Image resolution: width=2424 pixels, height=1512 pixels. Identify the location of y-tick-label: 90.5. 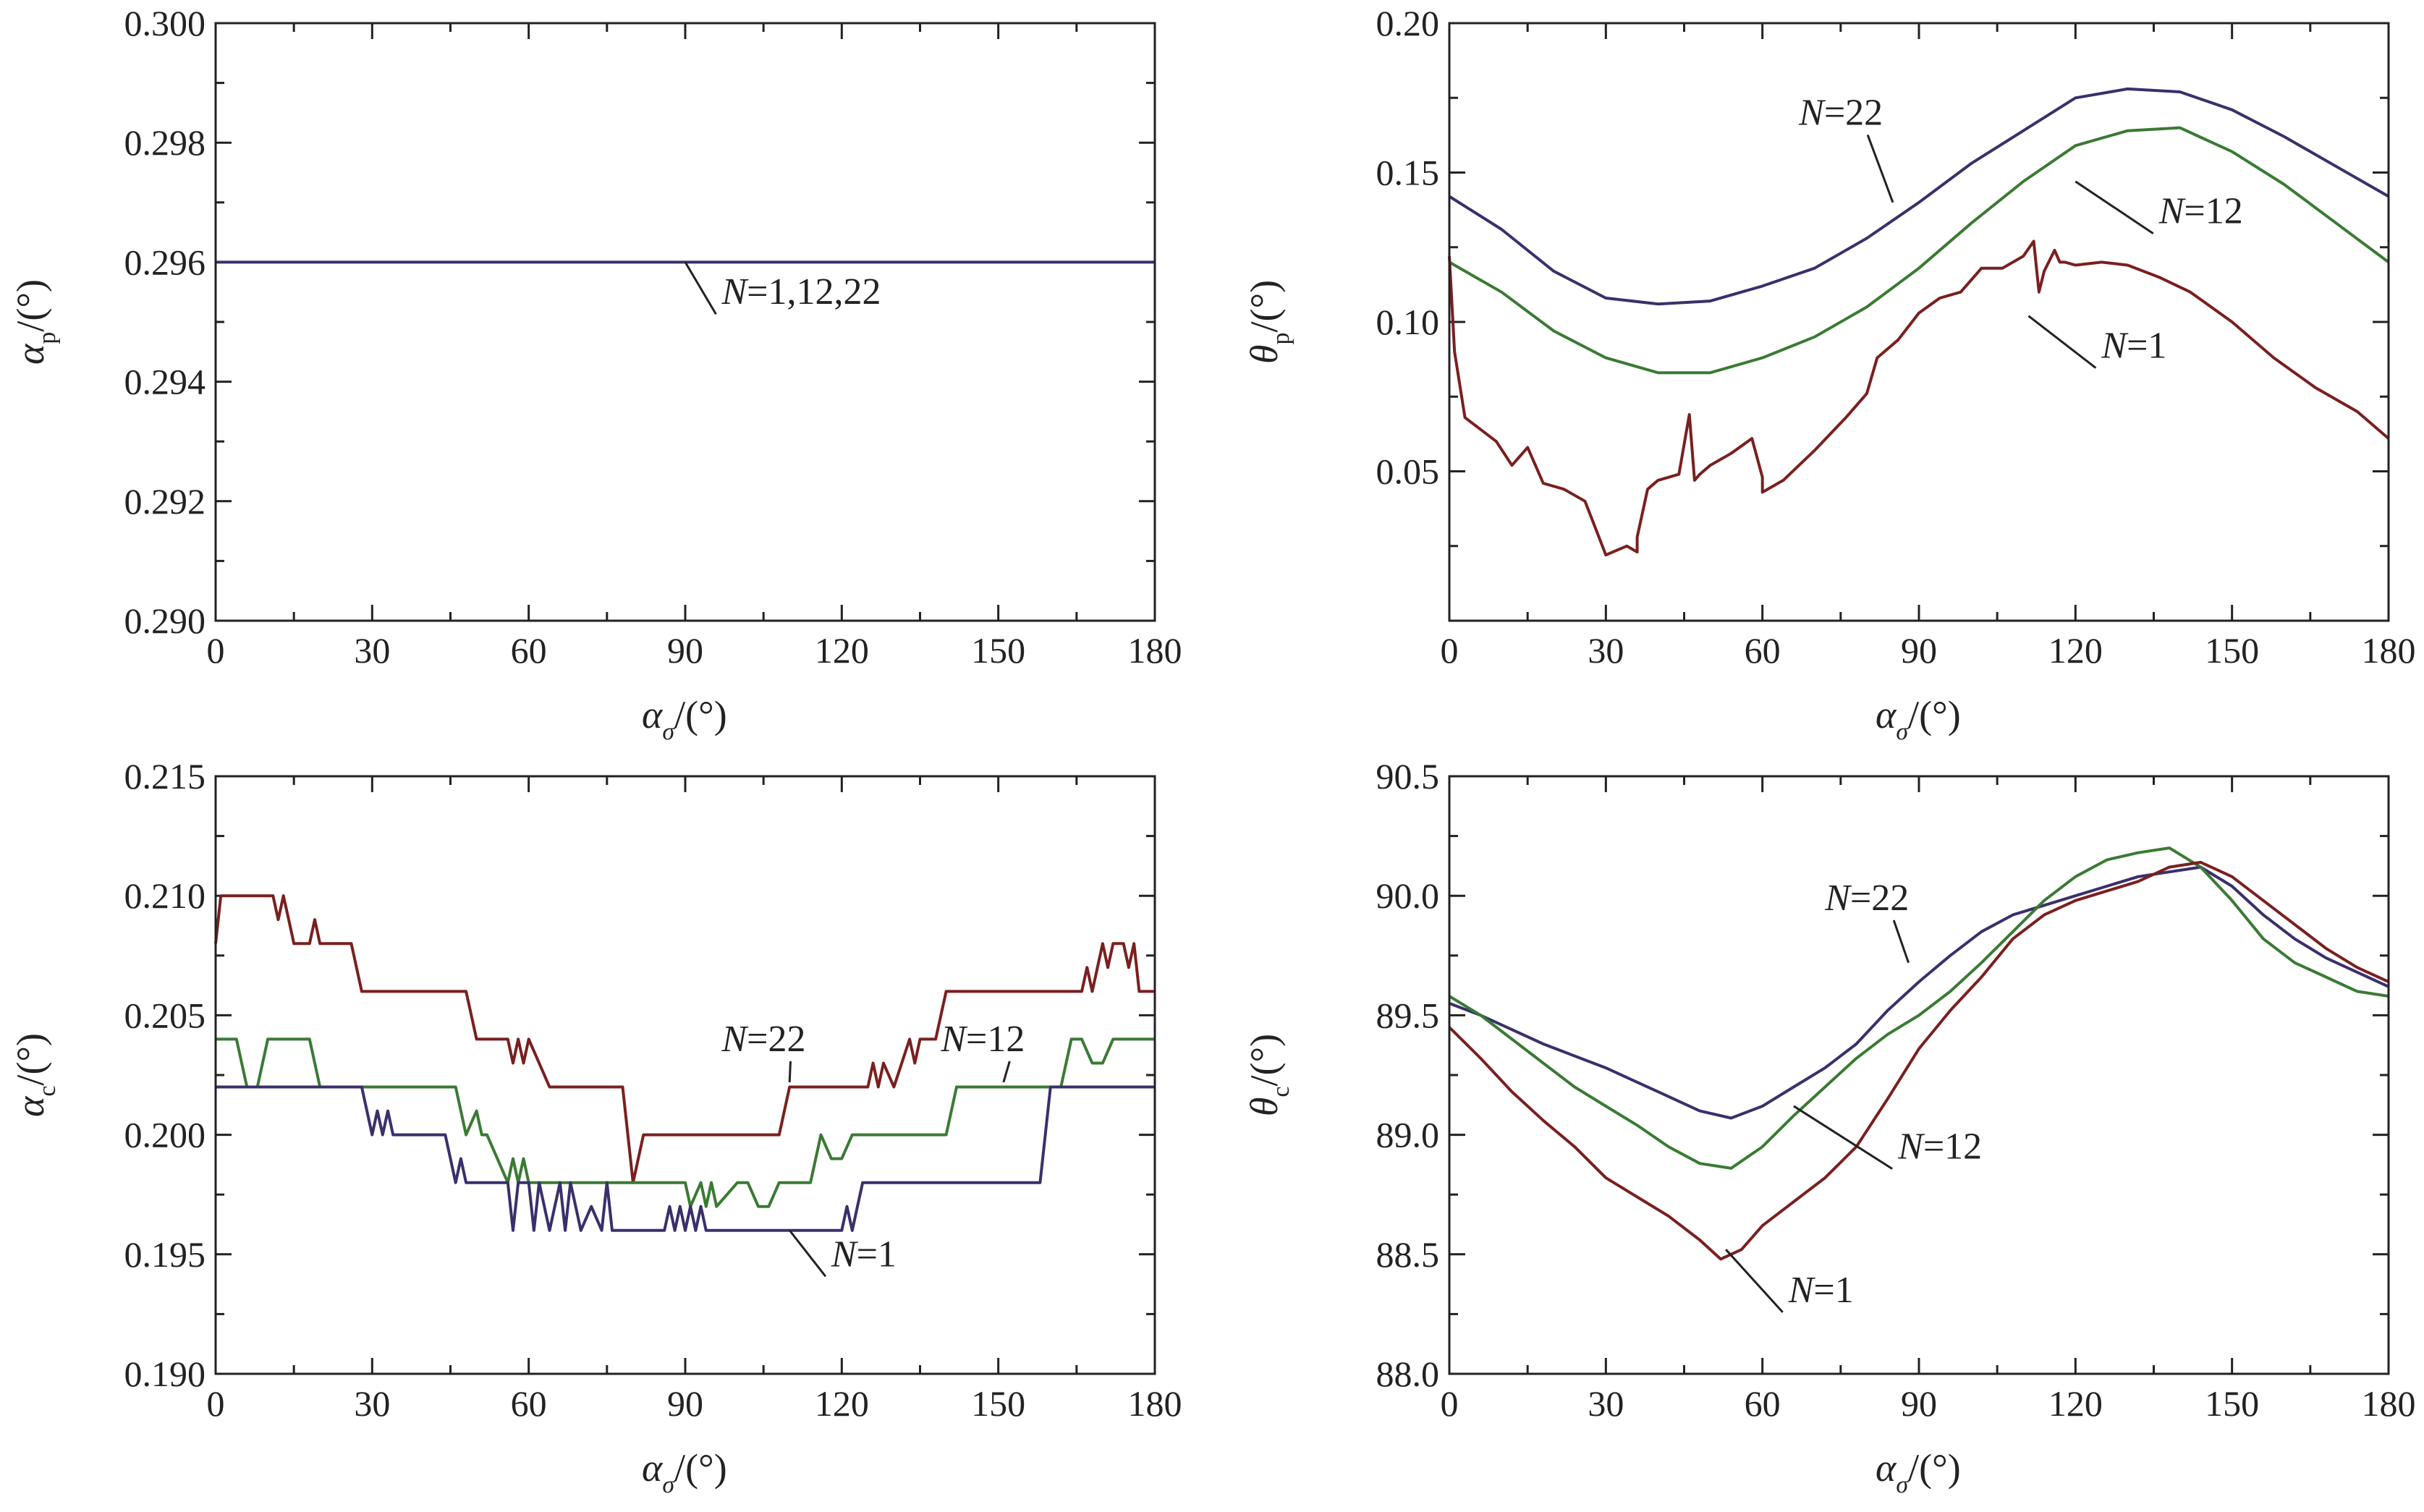
(1408, 776).